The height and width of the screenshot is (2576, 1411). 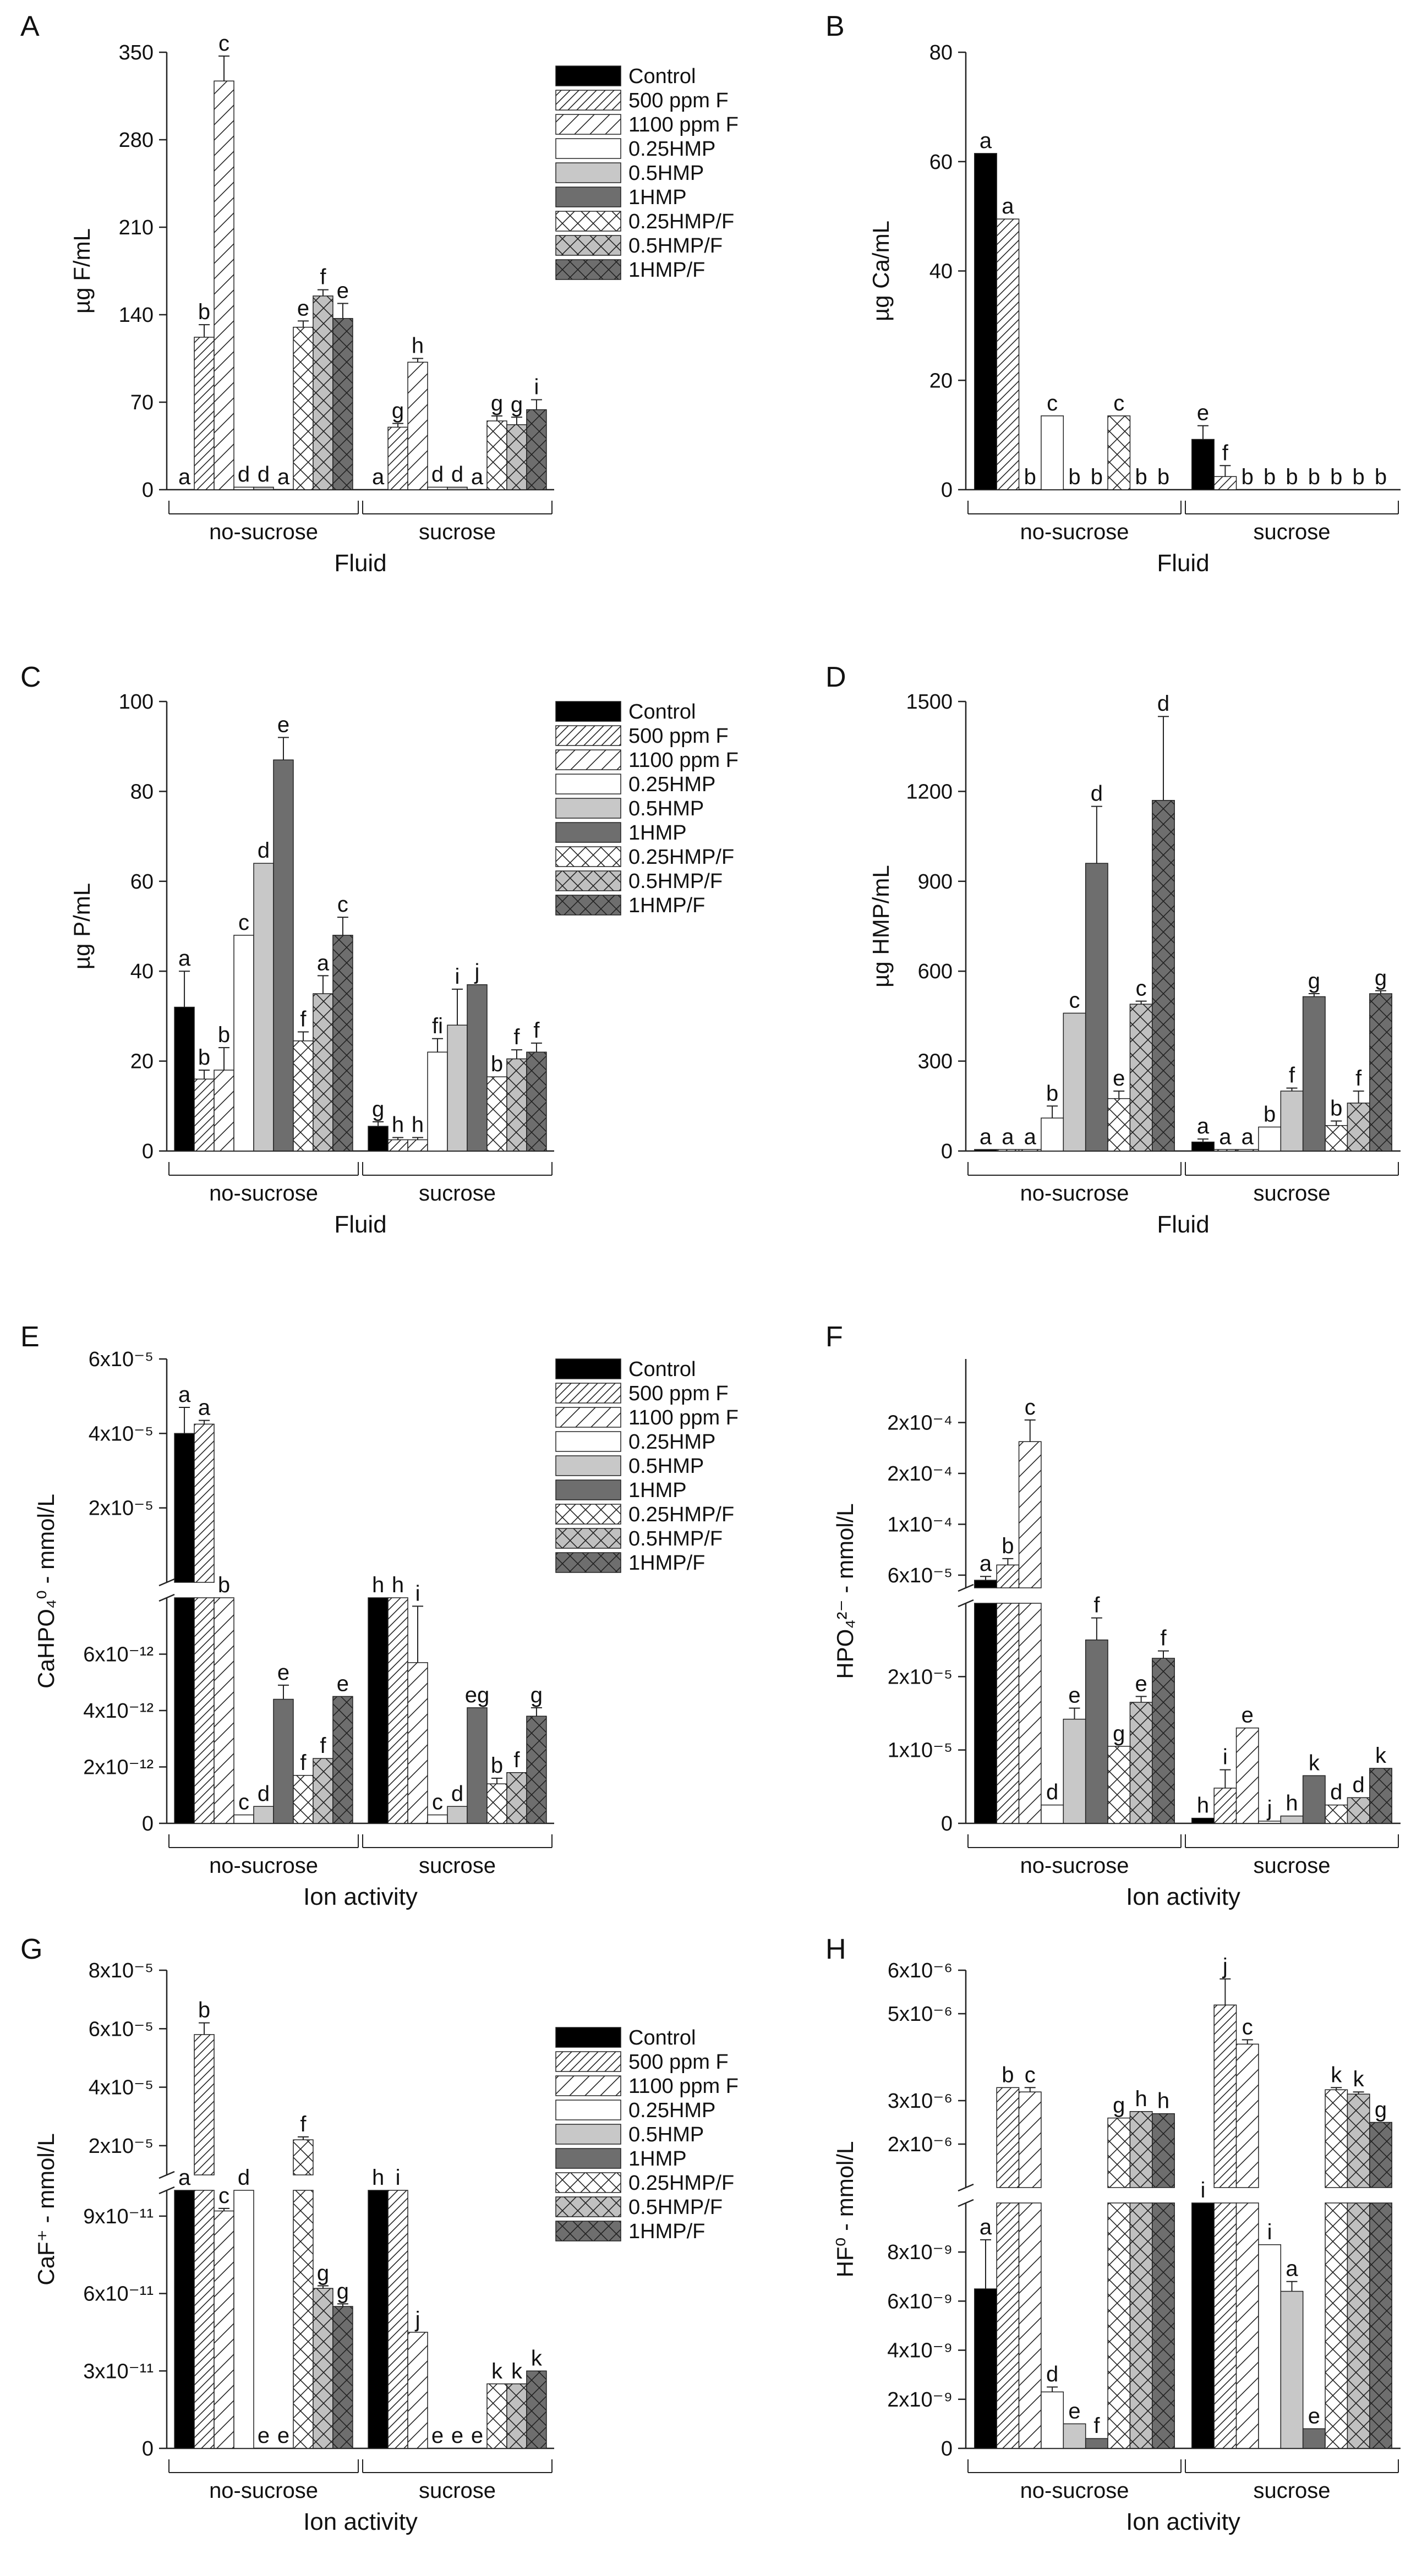 I want to click on panel-letter: F, so click(x=834, y=1337).